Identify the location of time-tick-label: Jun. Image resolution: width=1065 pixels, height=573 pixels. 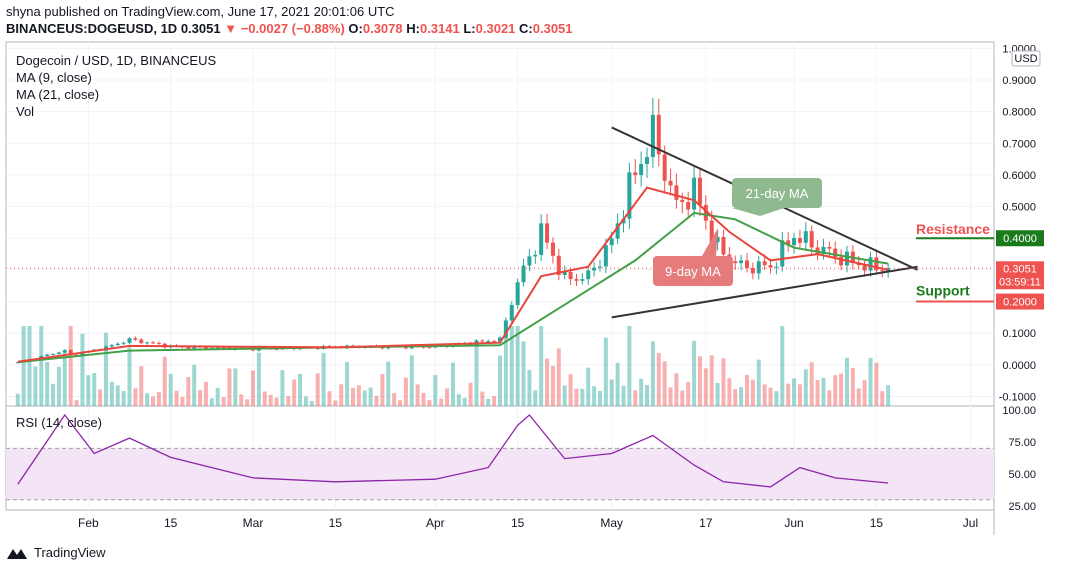
(793, 523).